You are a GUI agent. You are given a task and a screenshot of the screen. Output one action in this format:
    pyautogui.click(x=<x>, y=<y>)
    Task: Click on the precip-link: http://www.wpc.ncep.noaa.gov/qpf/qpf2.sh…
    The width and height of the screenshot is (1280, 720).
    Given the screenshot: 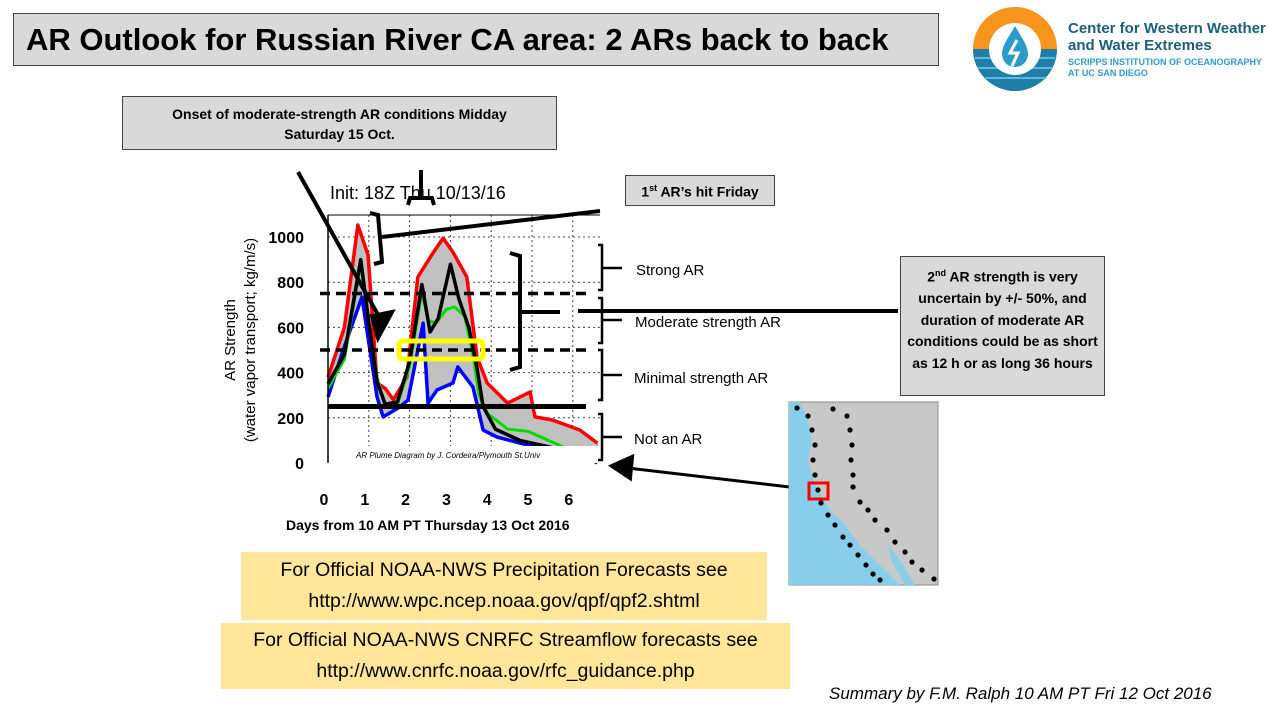 What is the action you would take?
    pyautogui.click(x=504, y=601)
    